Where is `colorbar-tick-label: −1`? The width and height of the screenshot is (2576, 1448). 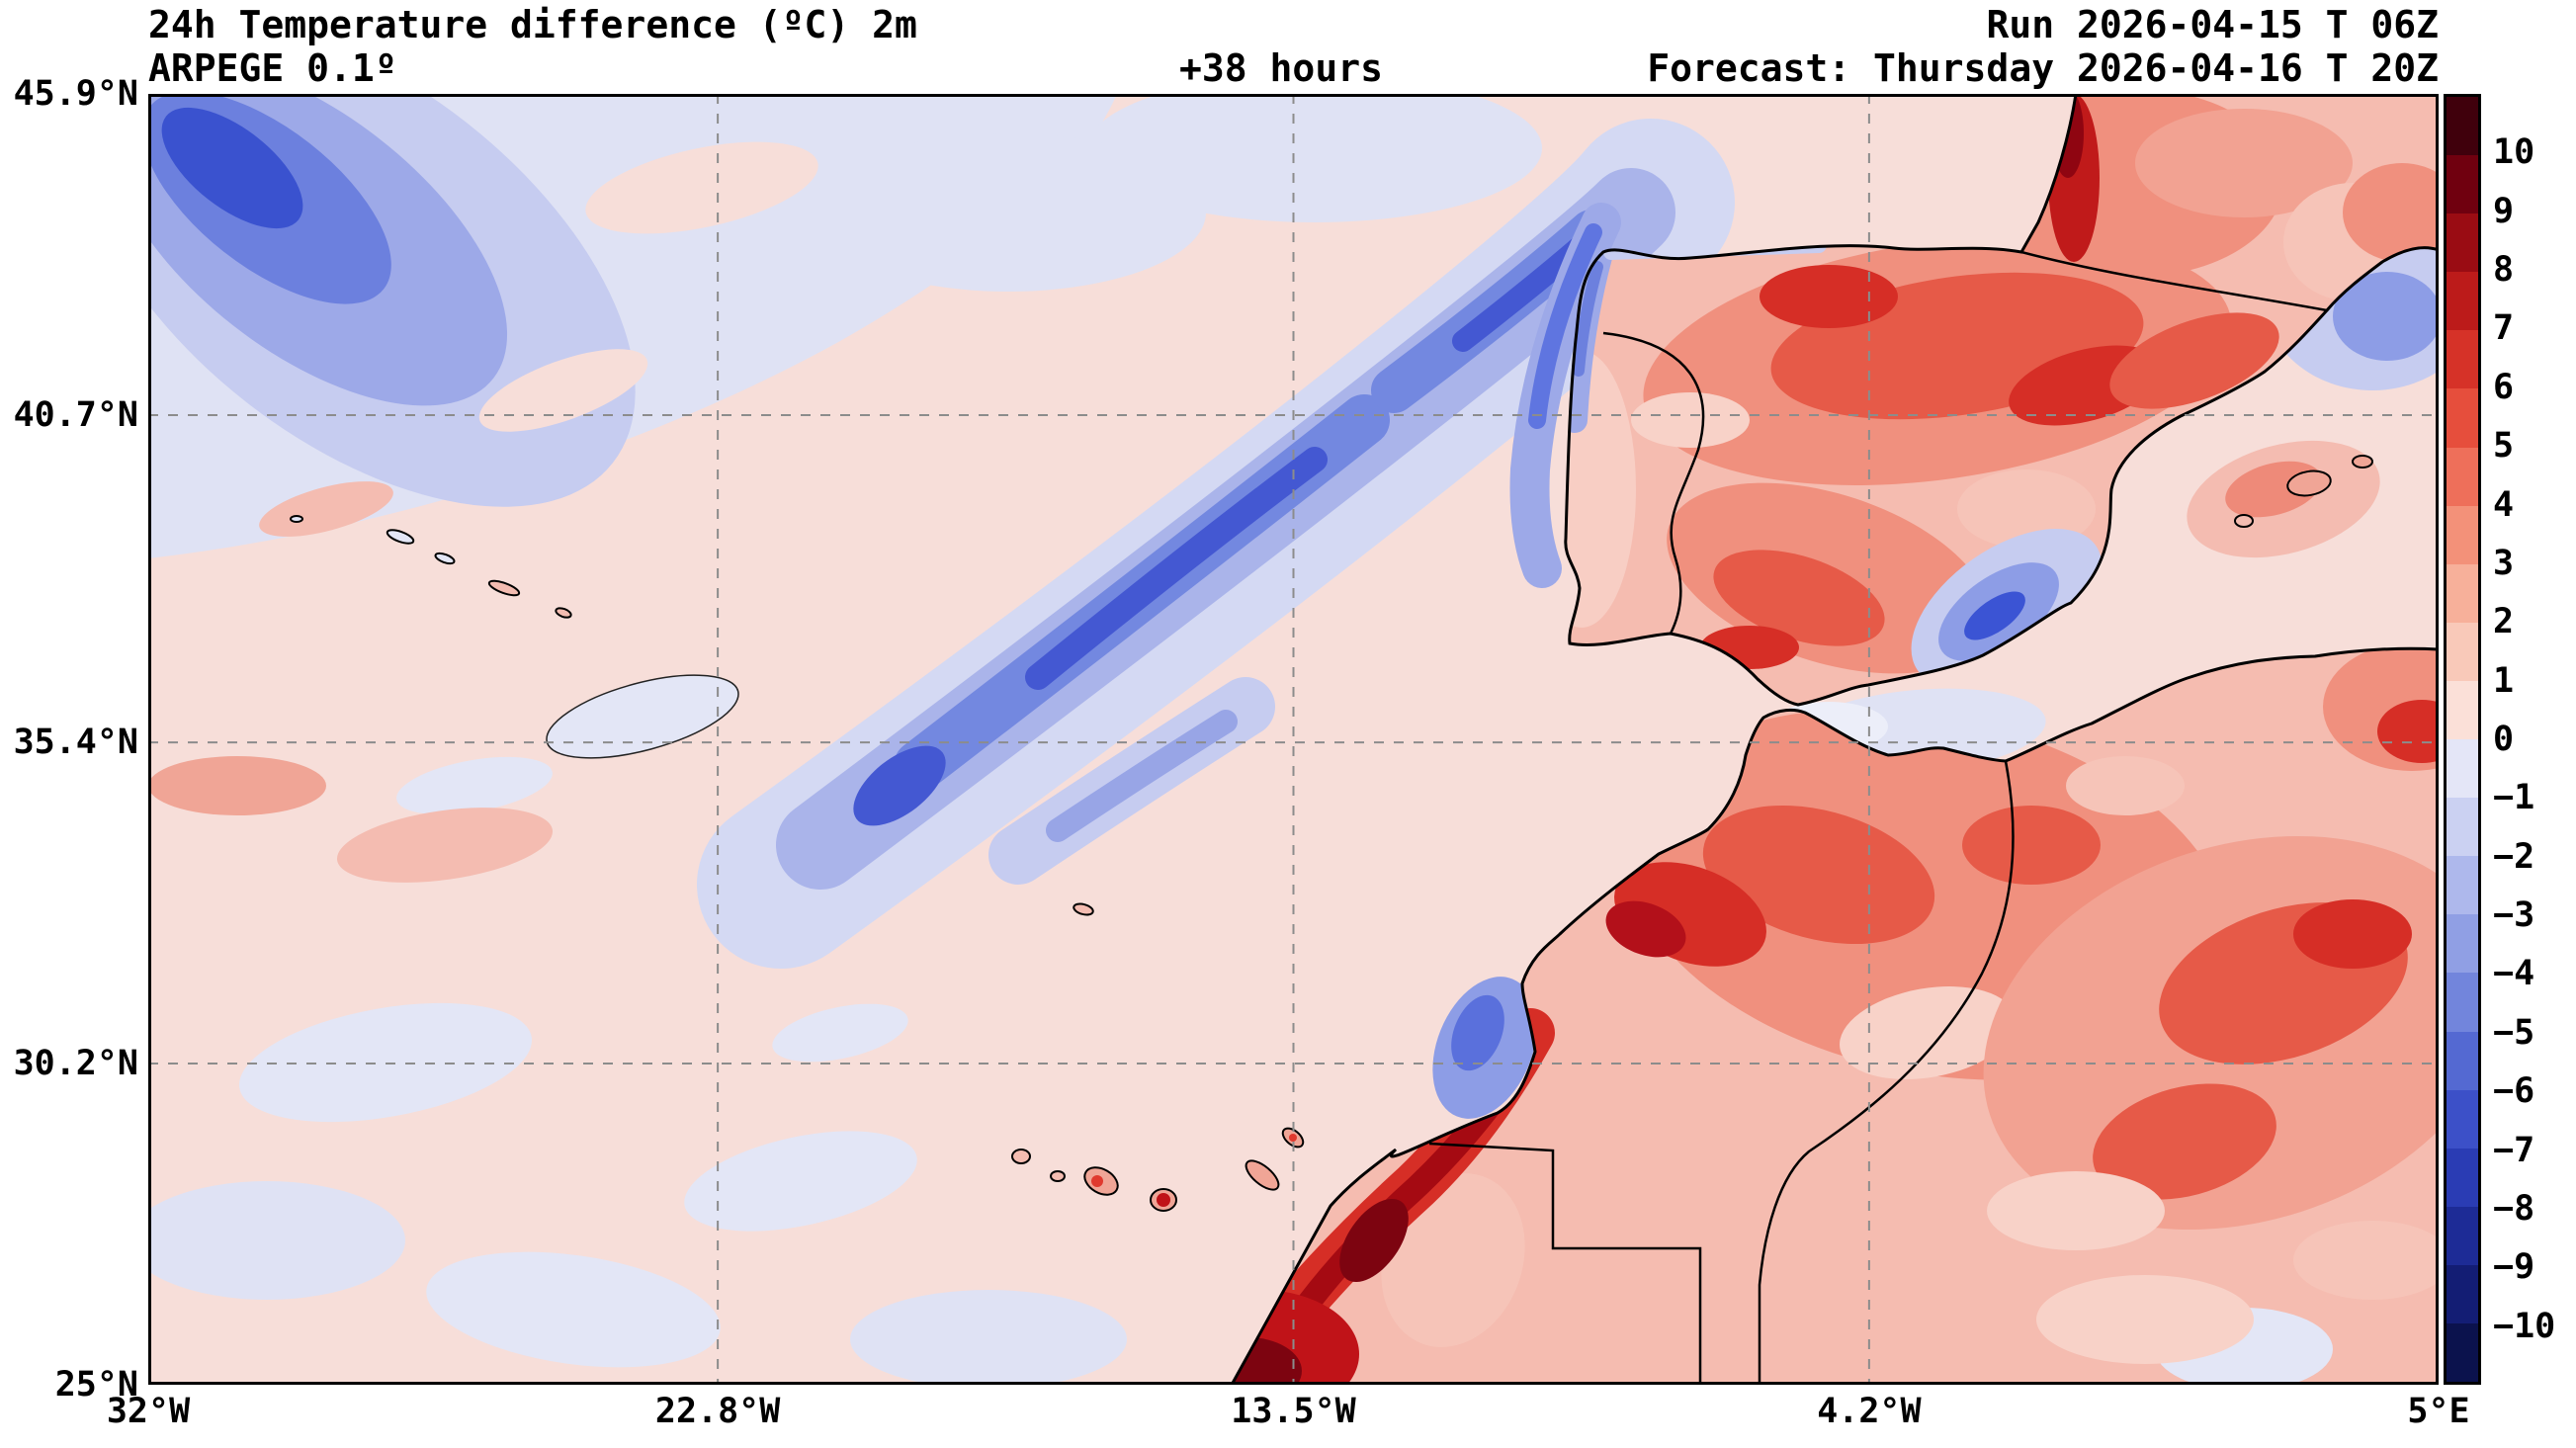
colorbar-tick-label: −1 is located at coordinates (2514, 798).